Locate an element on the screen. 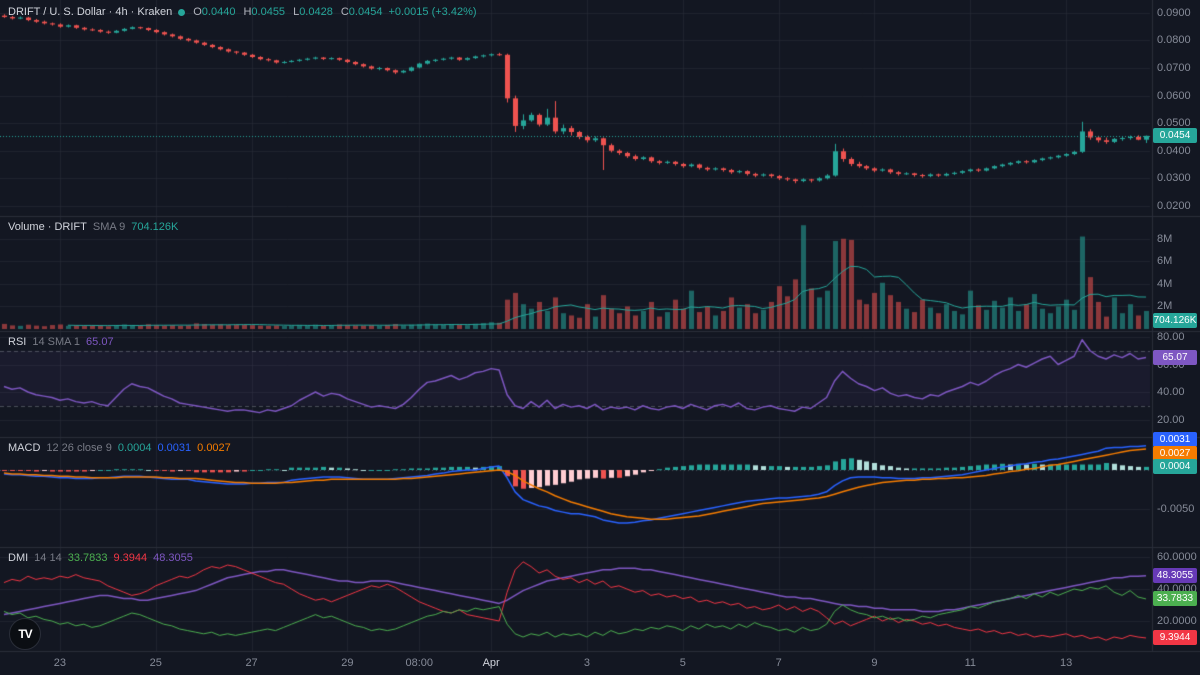  axis-tick-label: 4M is located at coordinates (1165, 283).